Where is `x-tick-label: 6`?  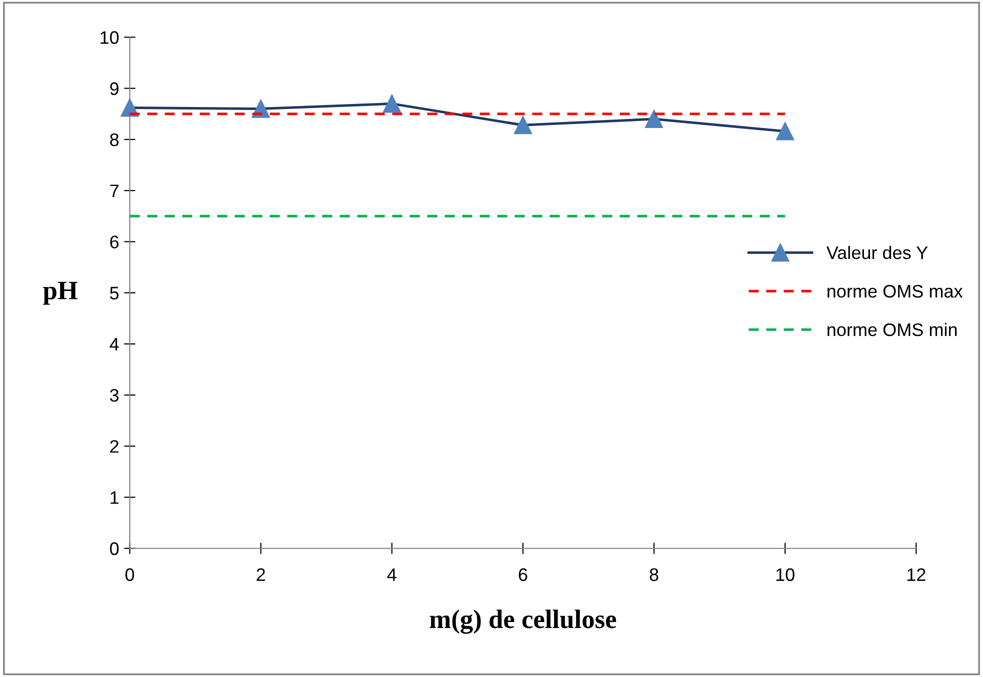 x-tick-label: 6 is located at coordinates (523, 575).